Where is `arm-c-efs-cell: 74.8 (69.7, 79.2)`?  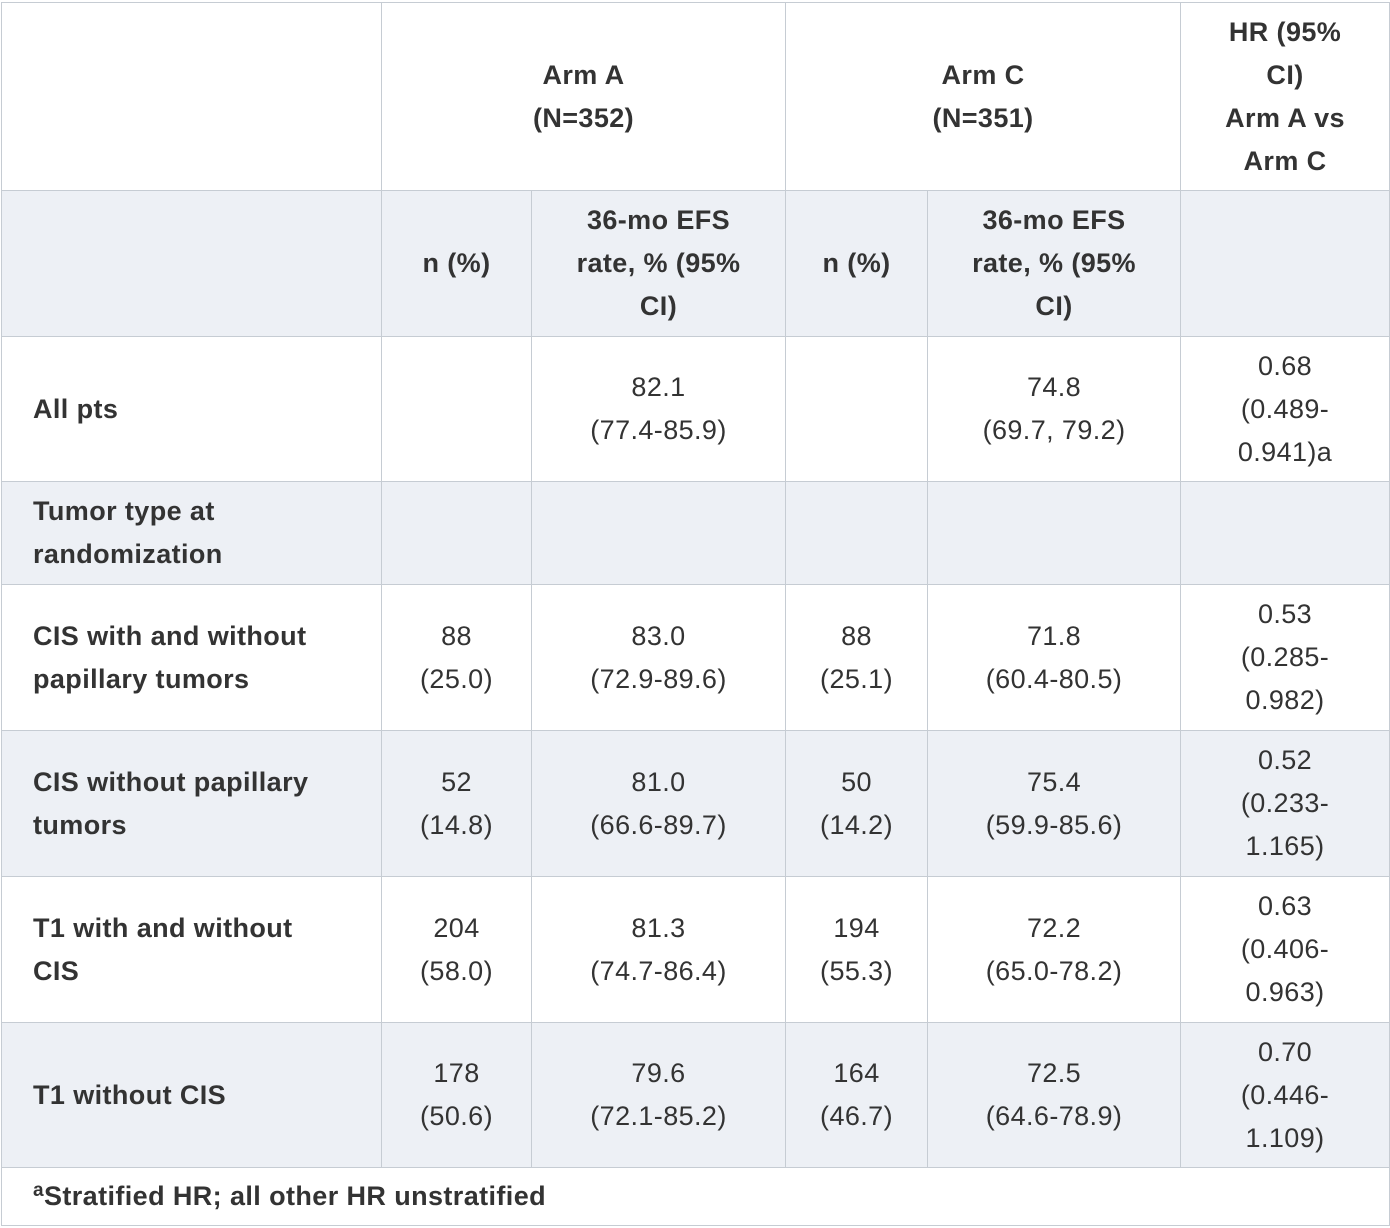 arm-c-efs-cell: 74.8 (69.7, 79.2) is located at coordinates (1054, 409).